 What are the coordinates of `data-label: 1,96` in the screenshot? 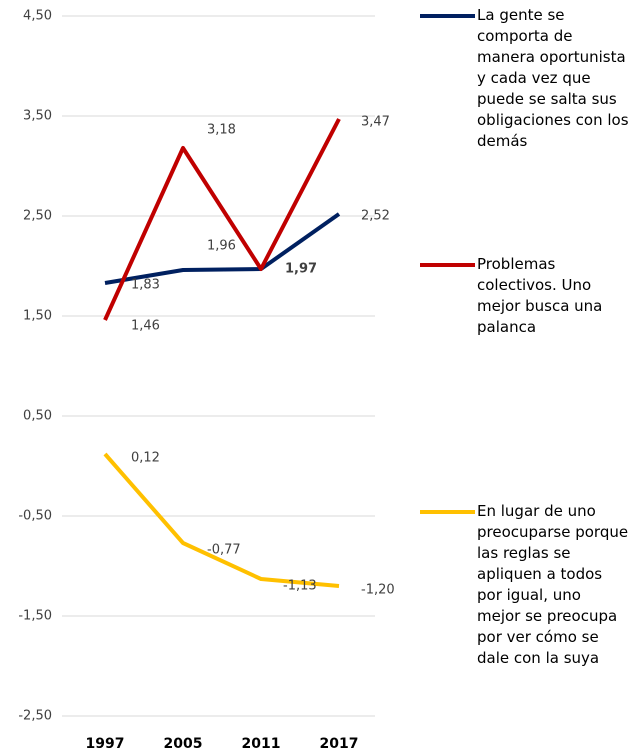 It's located at (221, 246).